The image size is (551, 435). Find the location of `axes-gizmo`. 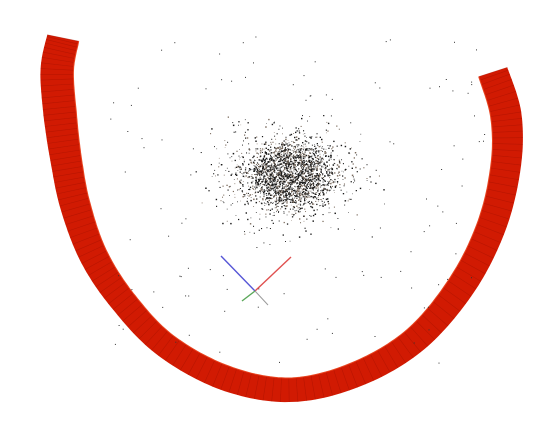

axes-gizmo is located at coordinates (256, 280).